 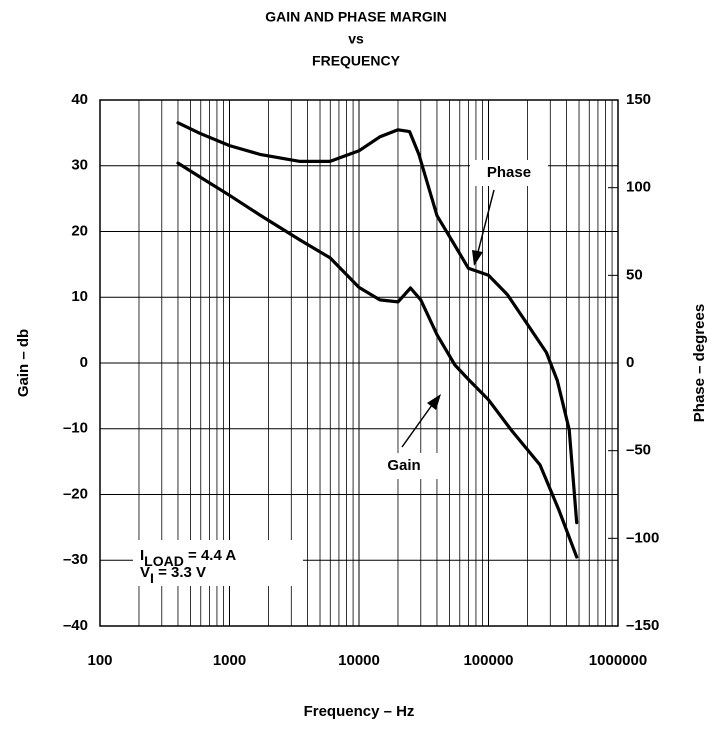 I want to click on y2-tick-label: –50, so click(x=638, y=450).